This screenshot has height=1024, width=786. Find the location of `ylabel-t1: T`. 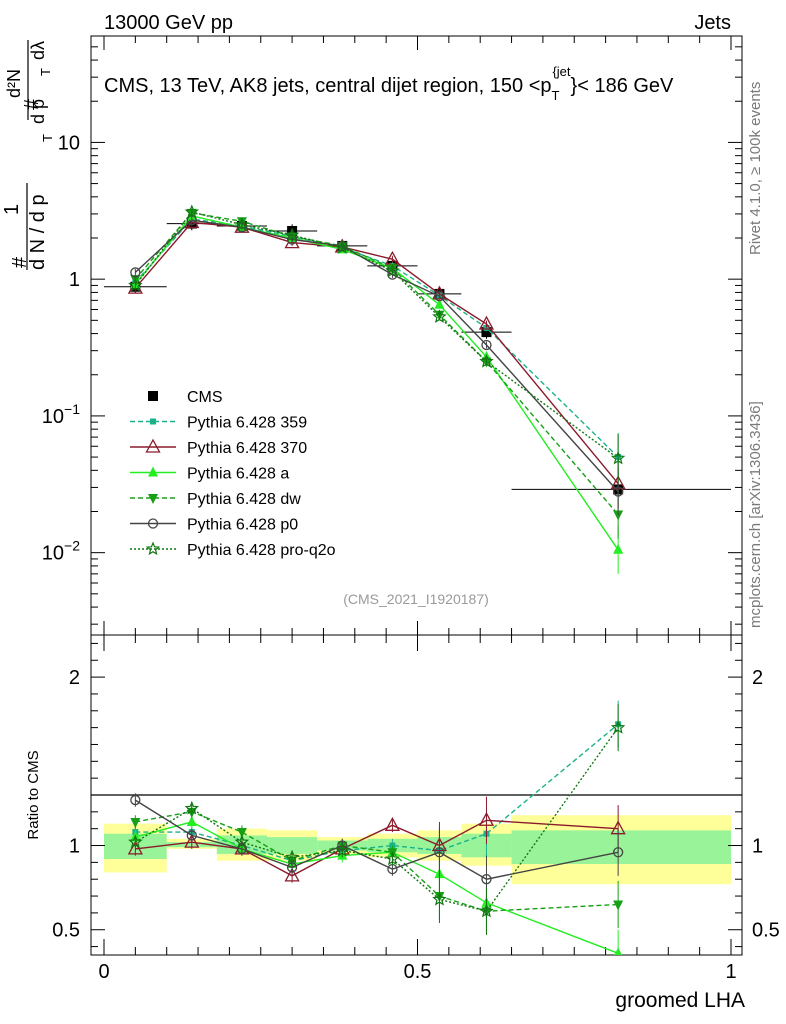

ylabel-t1: T is located at coordinates (47, 138).